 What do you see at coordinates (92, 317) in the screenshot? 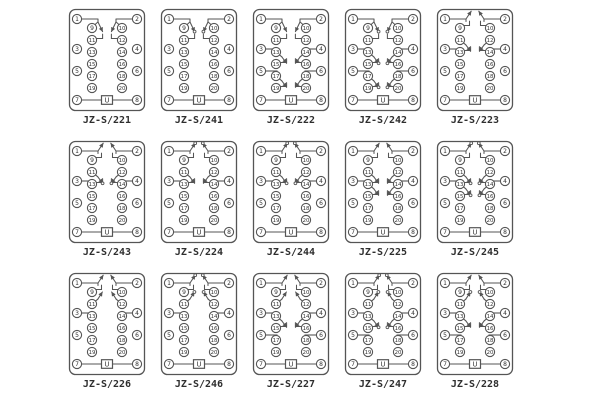
I see `terminal-number: 13` at bounding box center [92, 317].